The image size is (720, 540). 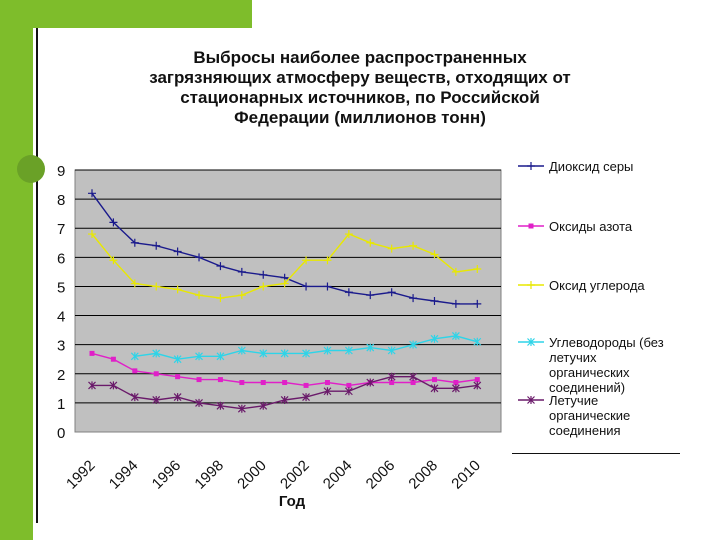 What do you see at coordinates (381, 475) in the screenshot?
I see `x-tick-label: 2006` at bounding box center [381, 475].